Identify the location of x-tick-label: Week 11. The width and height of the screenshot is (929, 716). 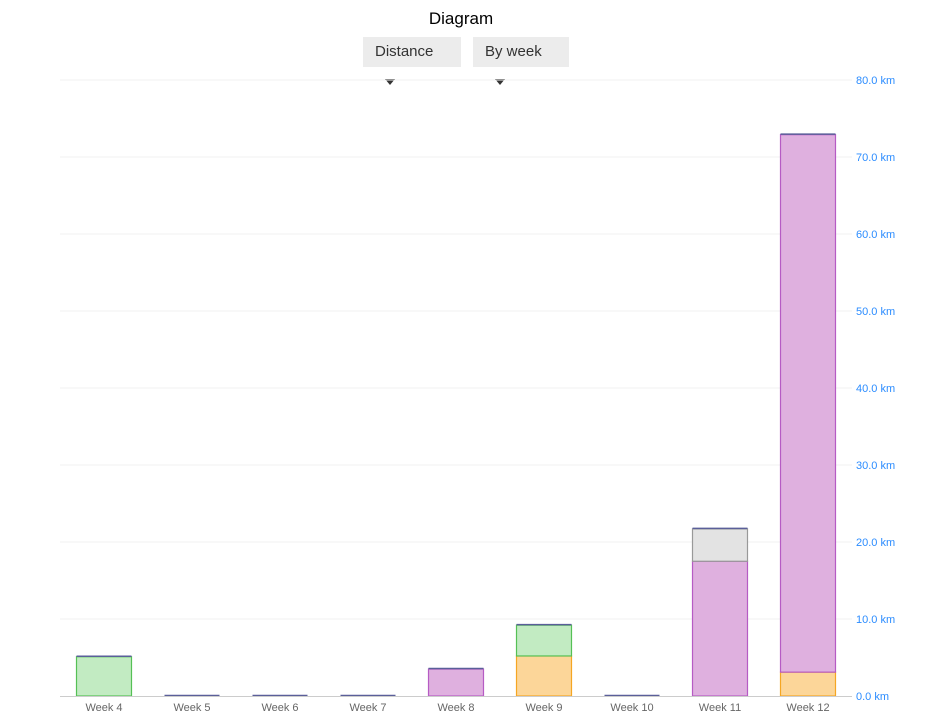
(720, 708).